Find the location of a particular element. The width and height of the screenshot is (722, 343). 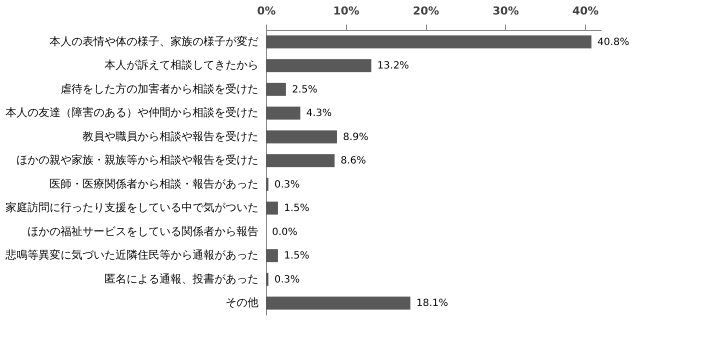

data-label: 8.6% is located at coordinates (353, 161).